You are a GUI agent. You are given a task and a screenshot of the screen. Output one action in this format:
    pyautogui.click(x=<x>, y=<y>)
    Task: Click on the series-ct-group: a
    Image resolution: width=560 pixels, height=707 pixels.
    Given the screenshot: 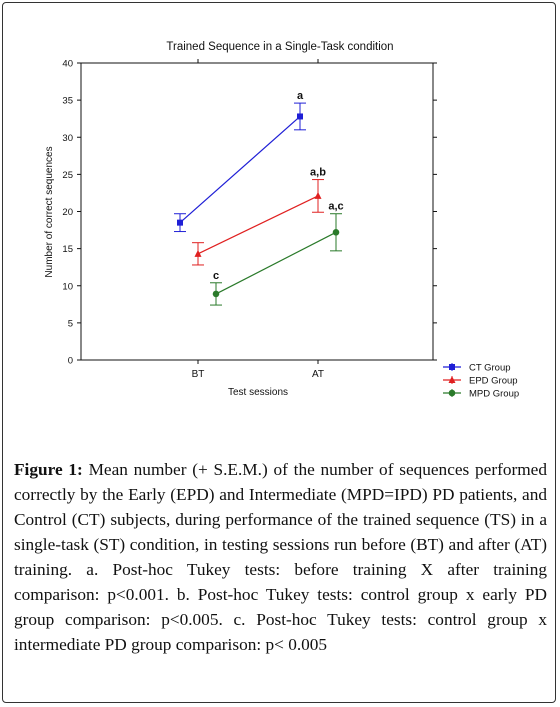 What is the action you would take?
    pyautogui.click(x=240, y=161)
    